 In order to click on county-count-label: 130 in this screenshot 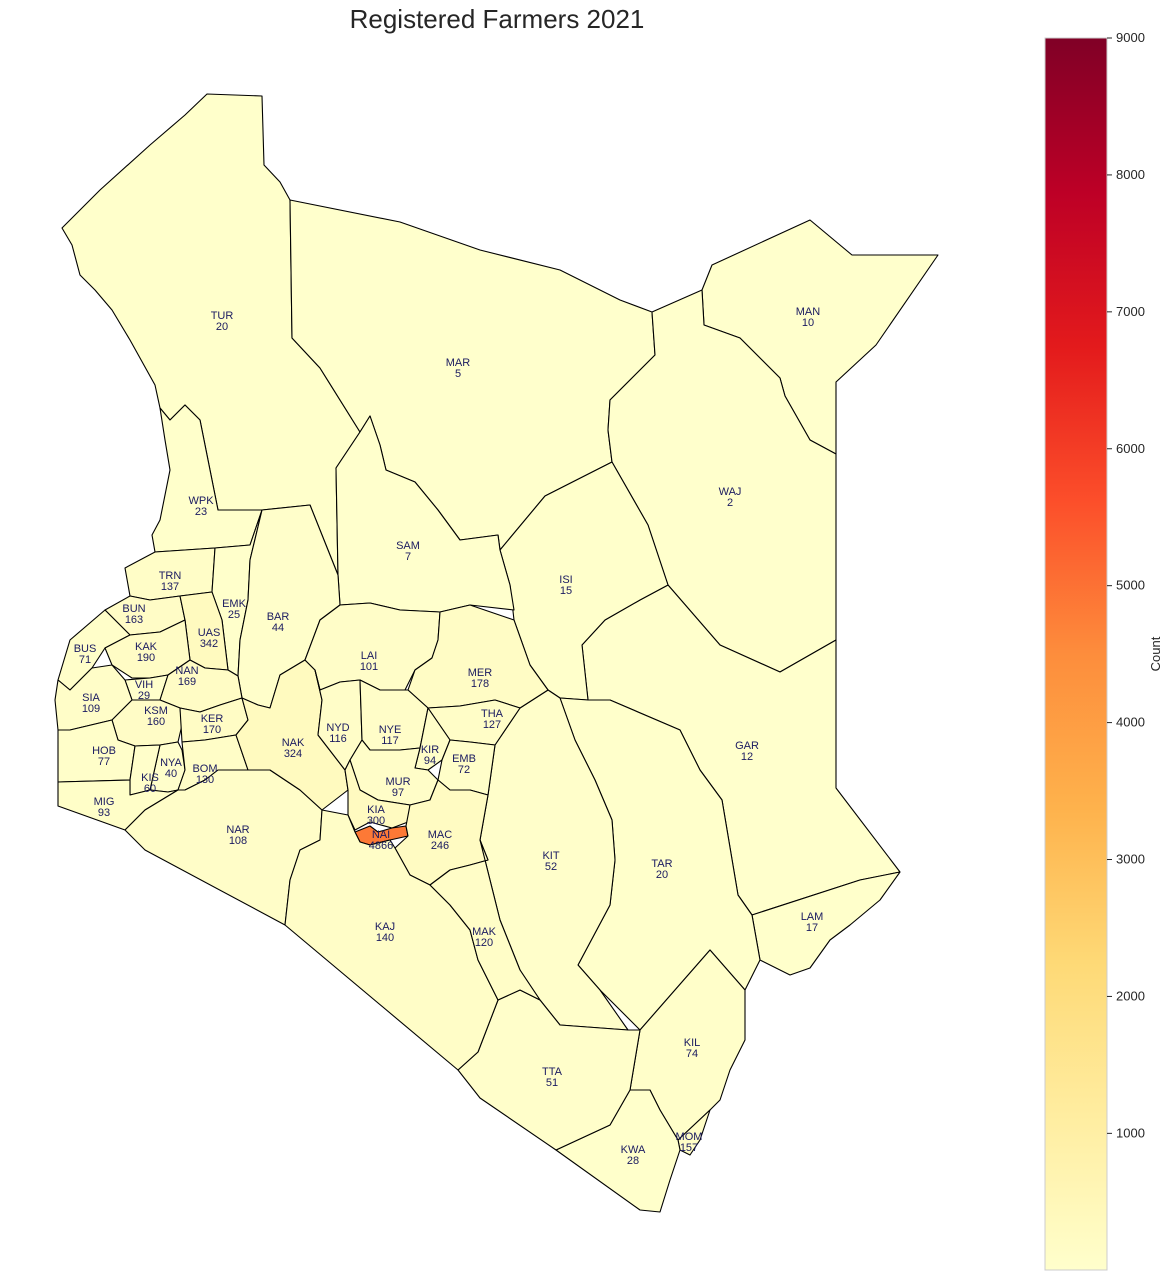, I will do `click(205, 780)`.